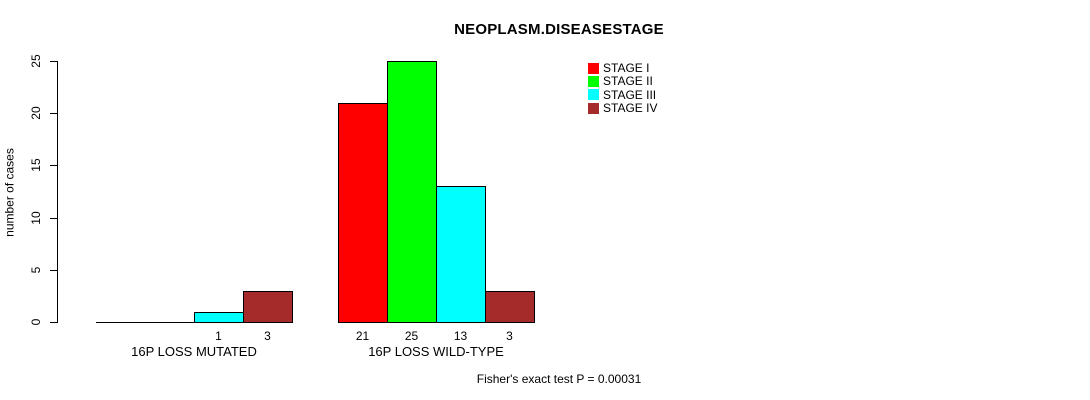 The image size is (1090, 400). Describe the element at coordinates (362, 336) in the screenshot. I see `bar-value-label: 21` at that location.